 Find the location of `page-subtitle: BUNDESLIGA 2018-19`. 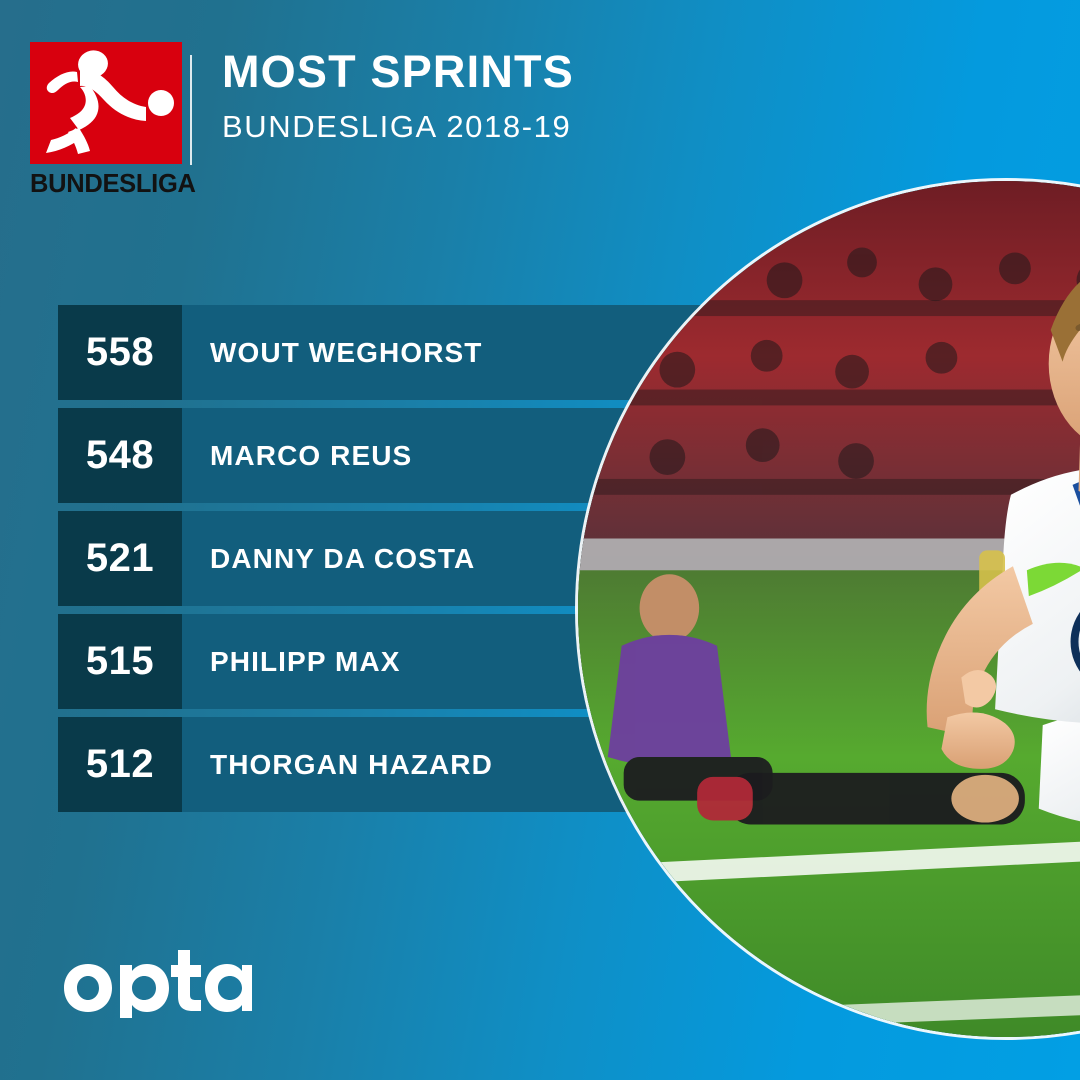

page-subtitle: BUNDESLIGA 2018-19 is located at coordinates (397, 127).